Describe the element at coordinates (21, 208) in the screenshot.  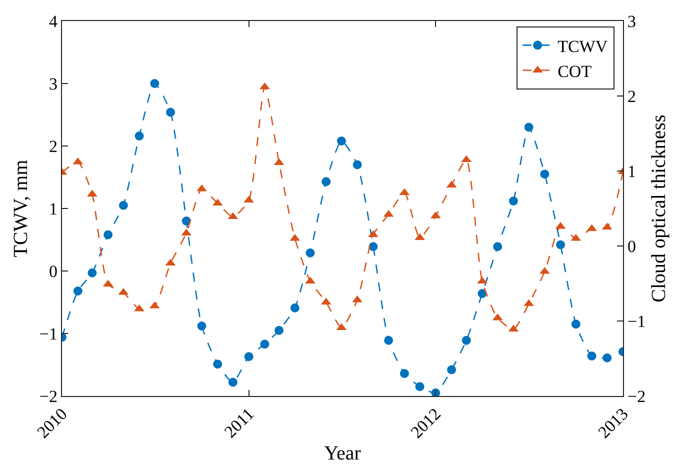
I see `y-axis-title: TCWV, mm` at that location.